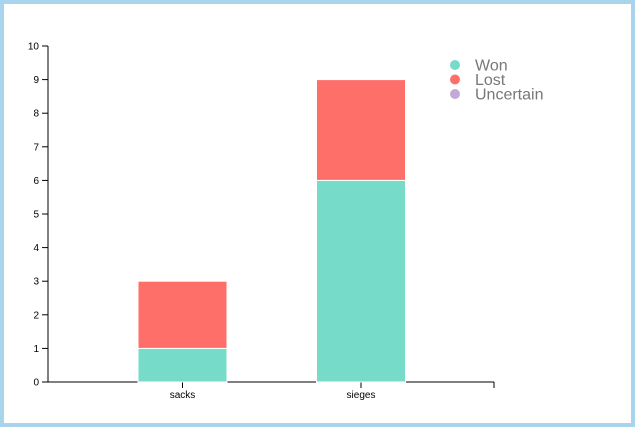  What do you see at coordinates (361, 281) in the screenshot?
I see `bar-sieges-won` at bounding box center [361, 281].